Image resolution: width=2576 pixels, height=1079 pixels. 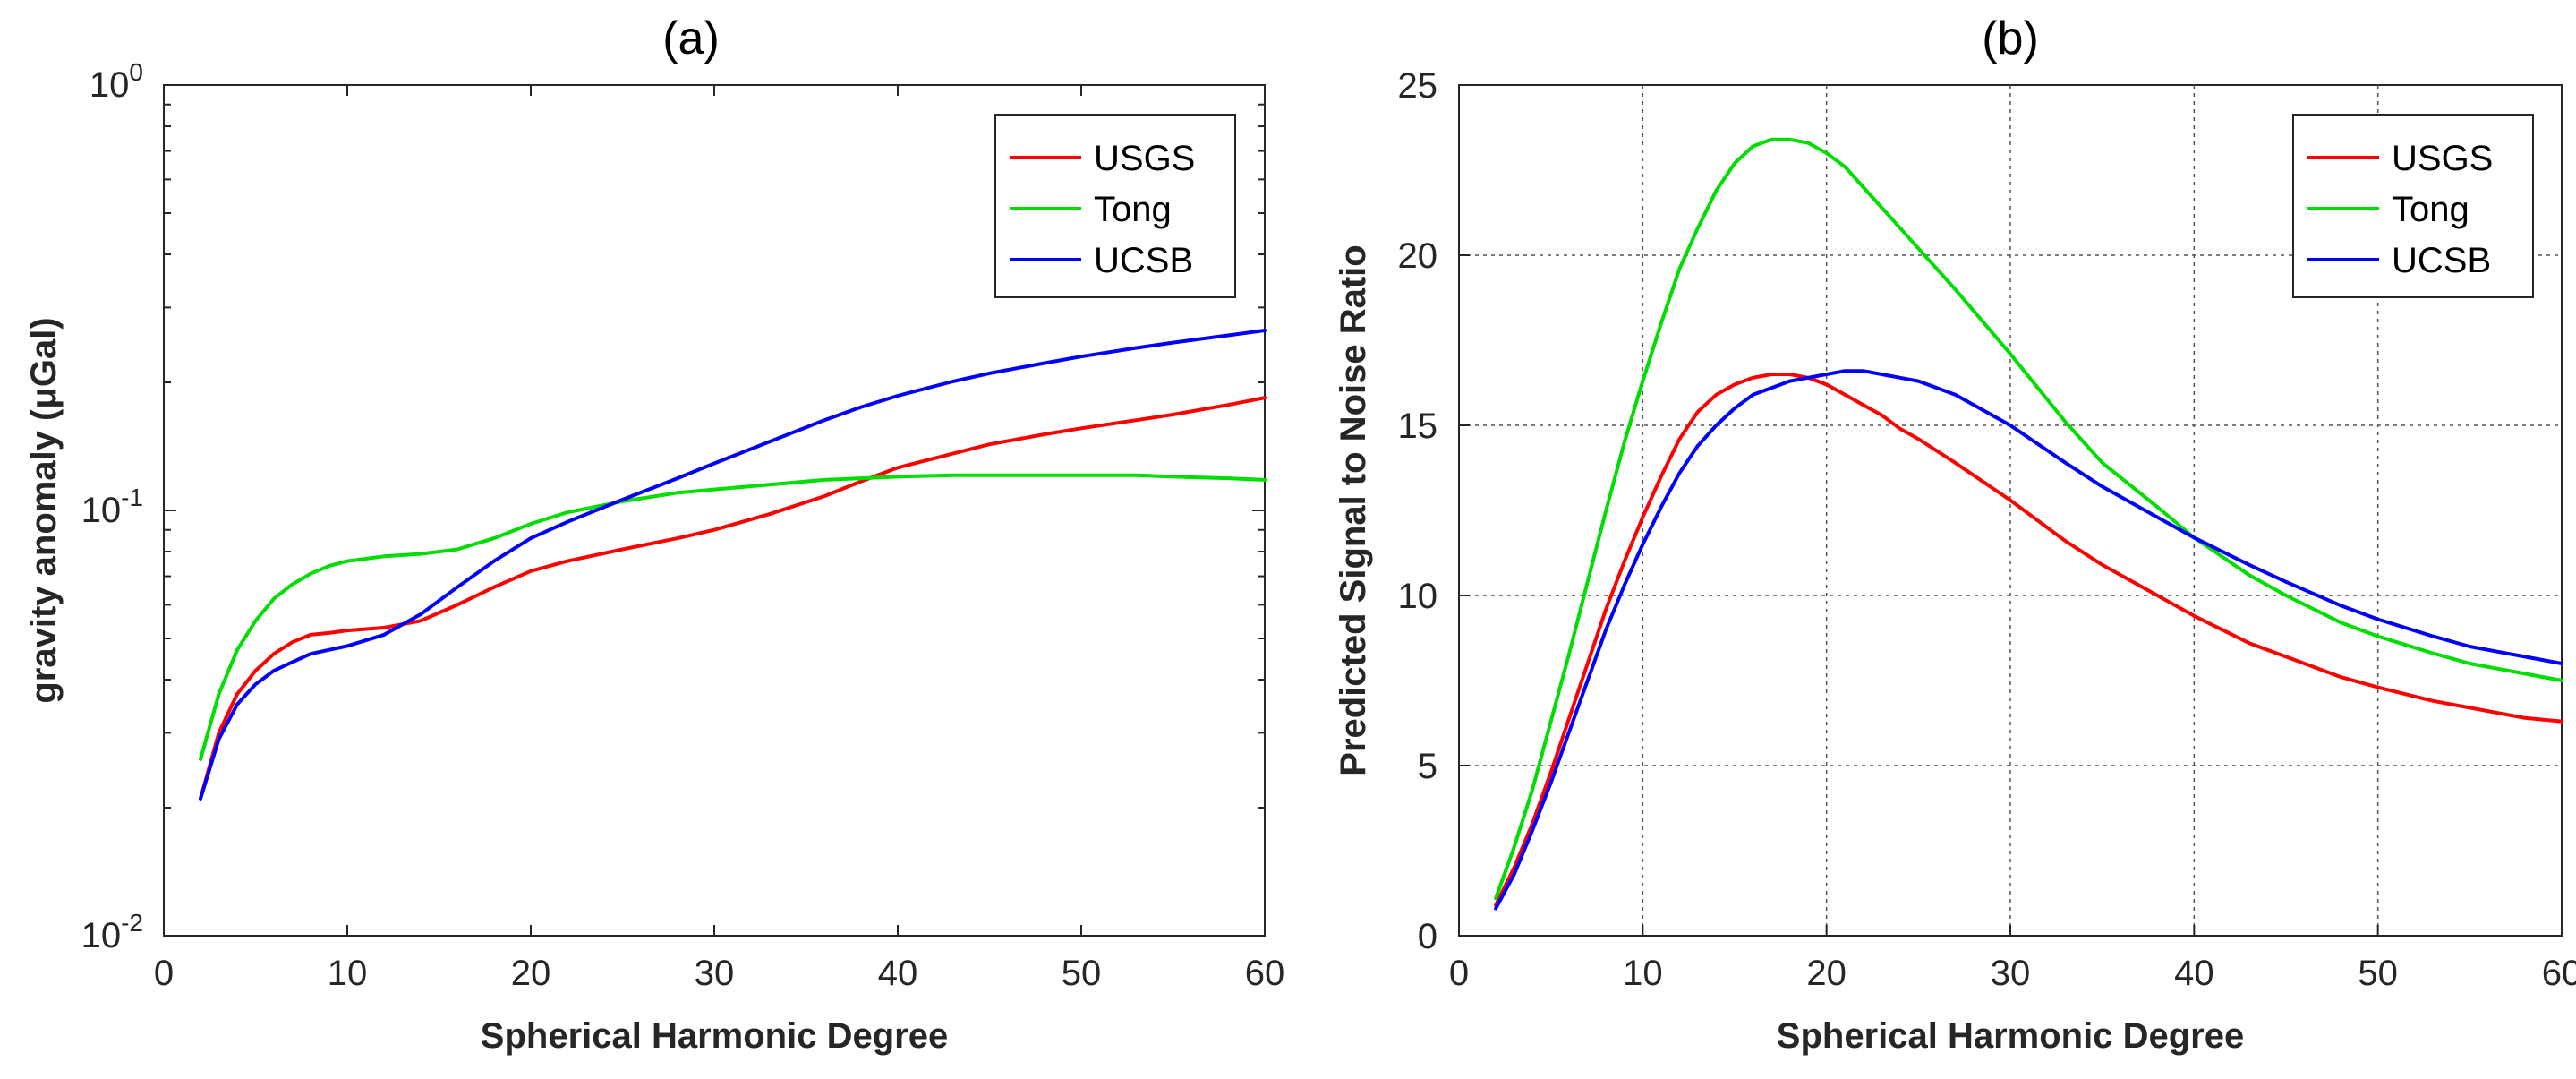 I want to click on panel-a-x-tick-40: 40, so click(x=898, y=973).